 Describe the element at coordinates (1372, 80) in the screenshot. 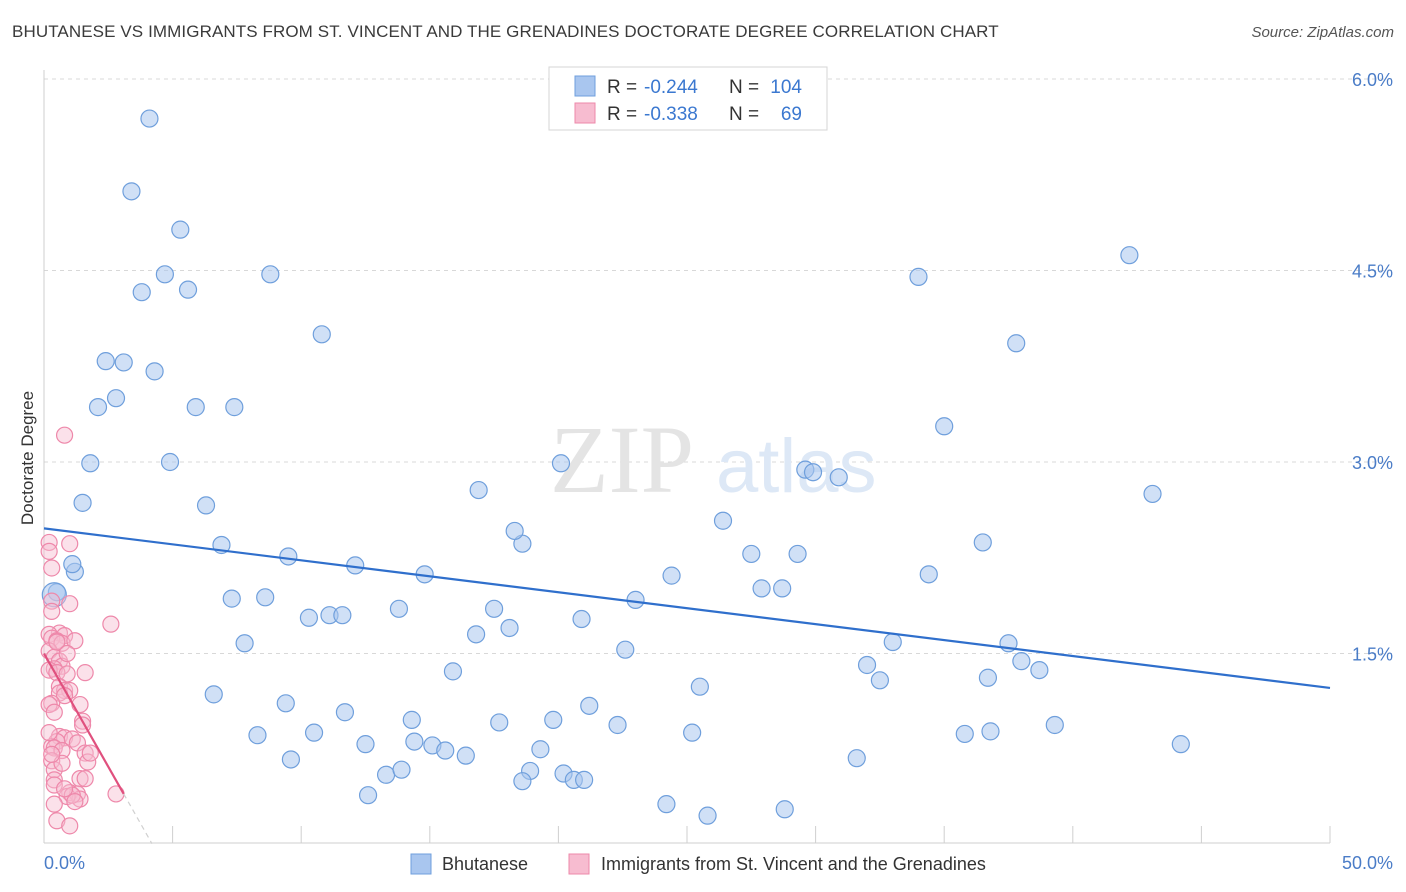

I see `y-tick-label: 6.0%` at that location.